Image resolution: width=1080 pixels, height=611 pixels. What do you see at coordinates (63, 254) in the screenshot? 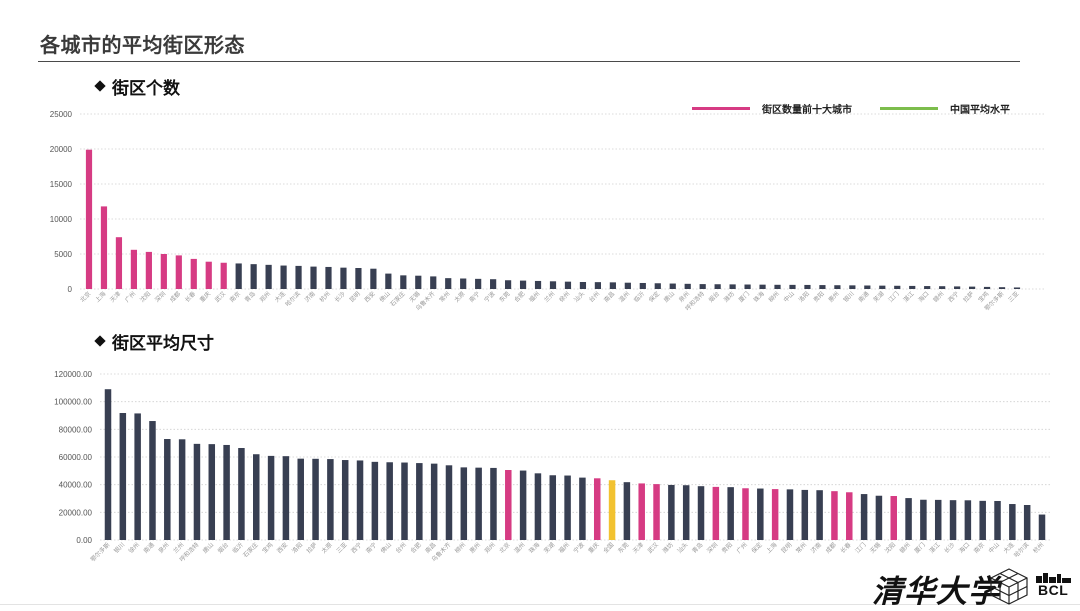
I see `y-tick-label: 5000` at bounding box center [63, 254].